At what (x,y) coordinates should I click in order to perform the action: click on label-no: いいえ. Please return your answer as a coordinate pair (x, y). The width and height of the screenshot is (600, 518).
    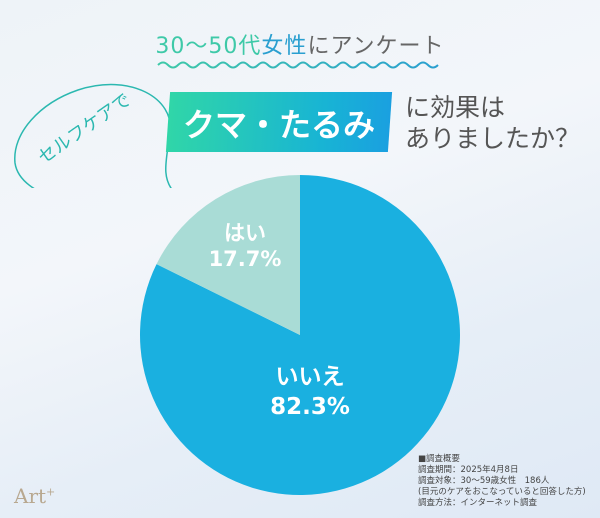
    Looking at the image, I should click on (310, 377).